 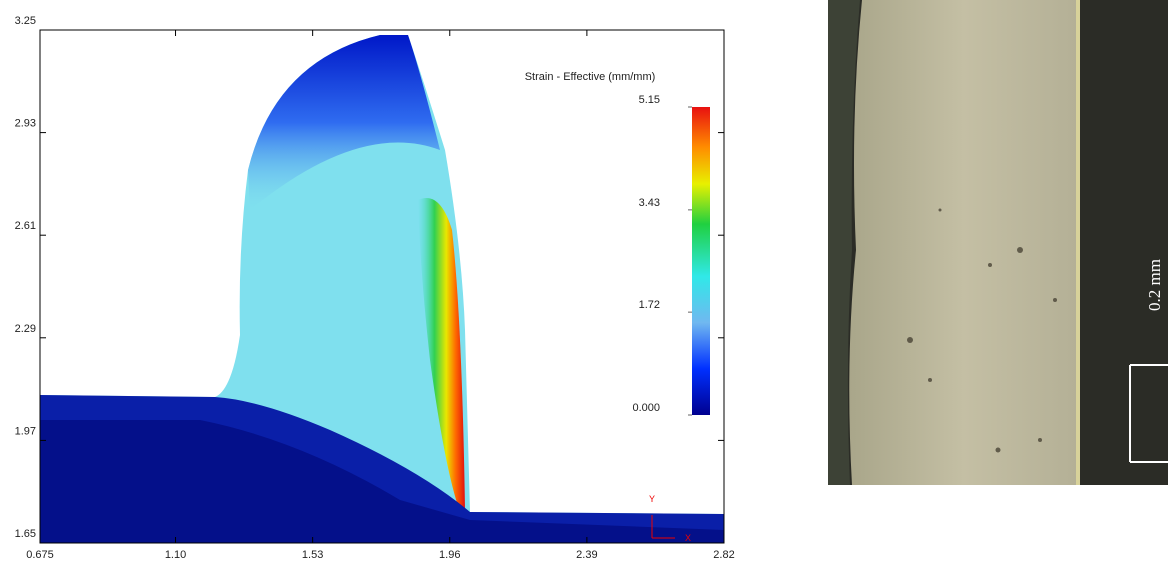 I want to click on axis-triad, so click(x=663, y=527).